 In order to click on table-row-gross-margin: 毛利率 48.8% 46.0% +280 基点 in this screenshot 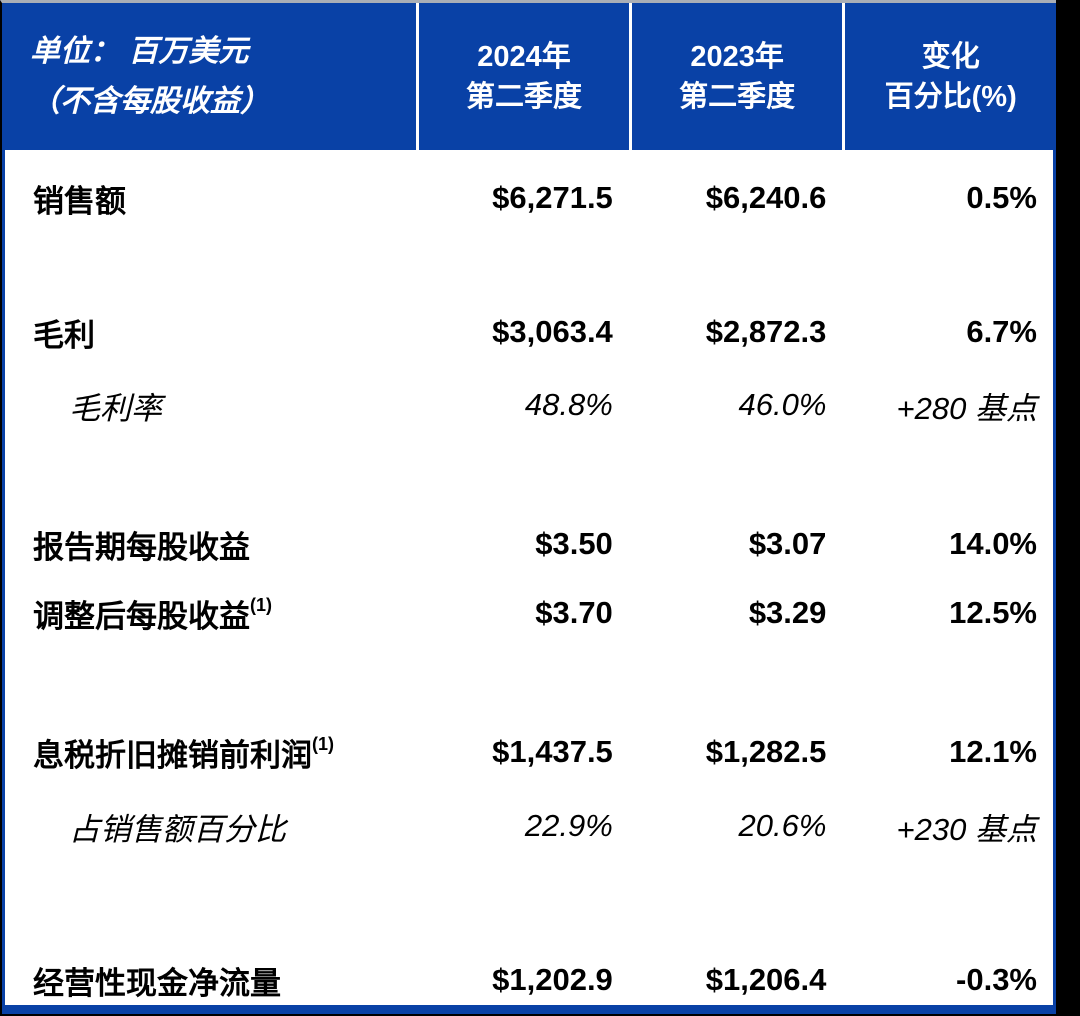, I will do `click(529, 405)`.